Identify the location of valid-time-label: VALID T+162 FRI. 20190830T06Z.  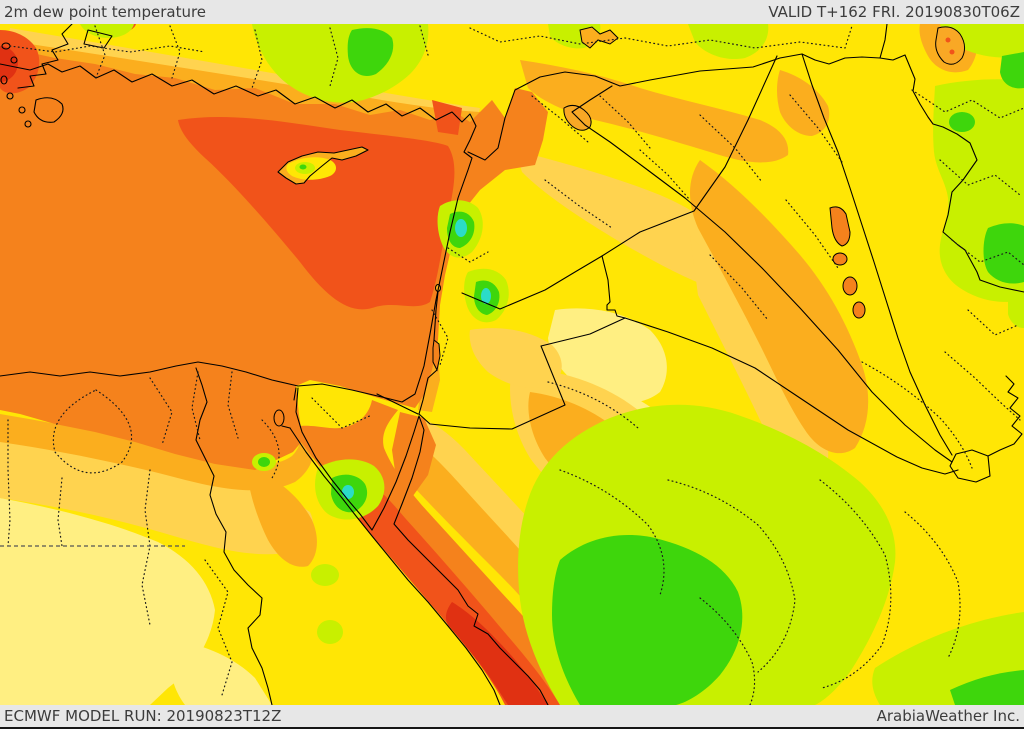
(894, 12).